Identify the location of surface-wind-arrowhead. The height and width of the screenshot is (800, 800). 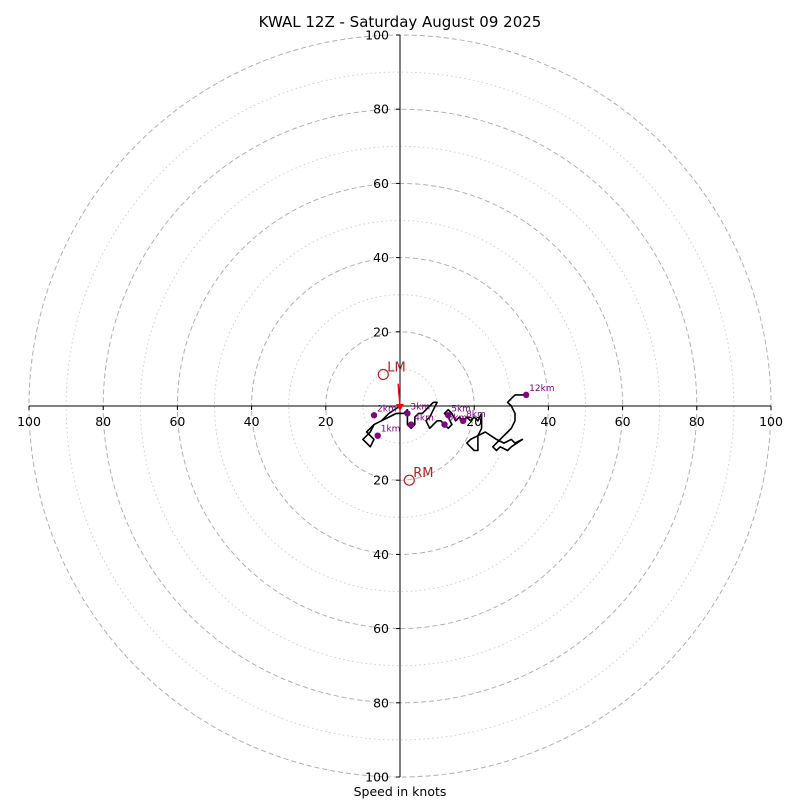
(400, 407).